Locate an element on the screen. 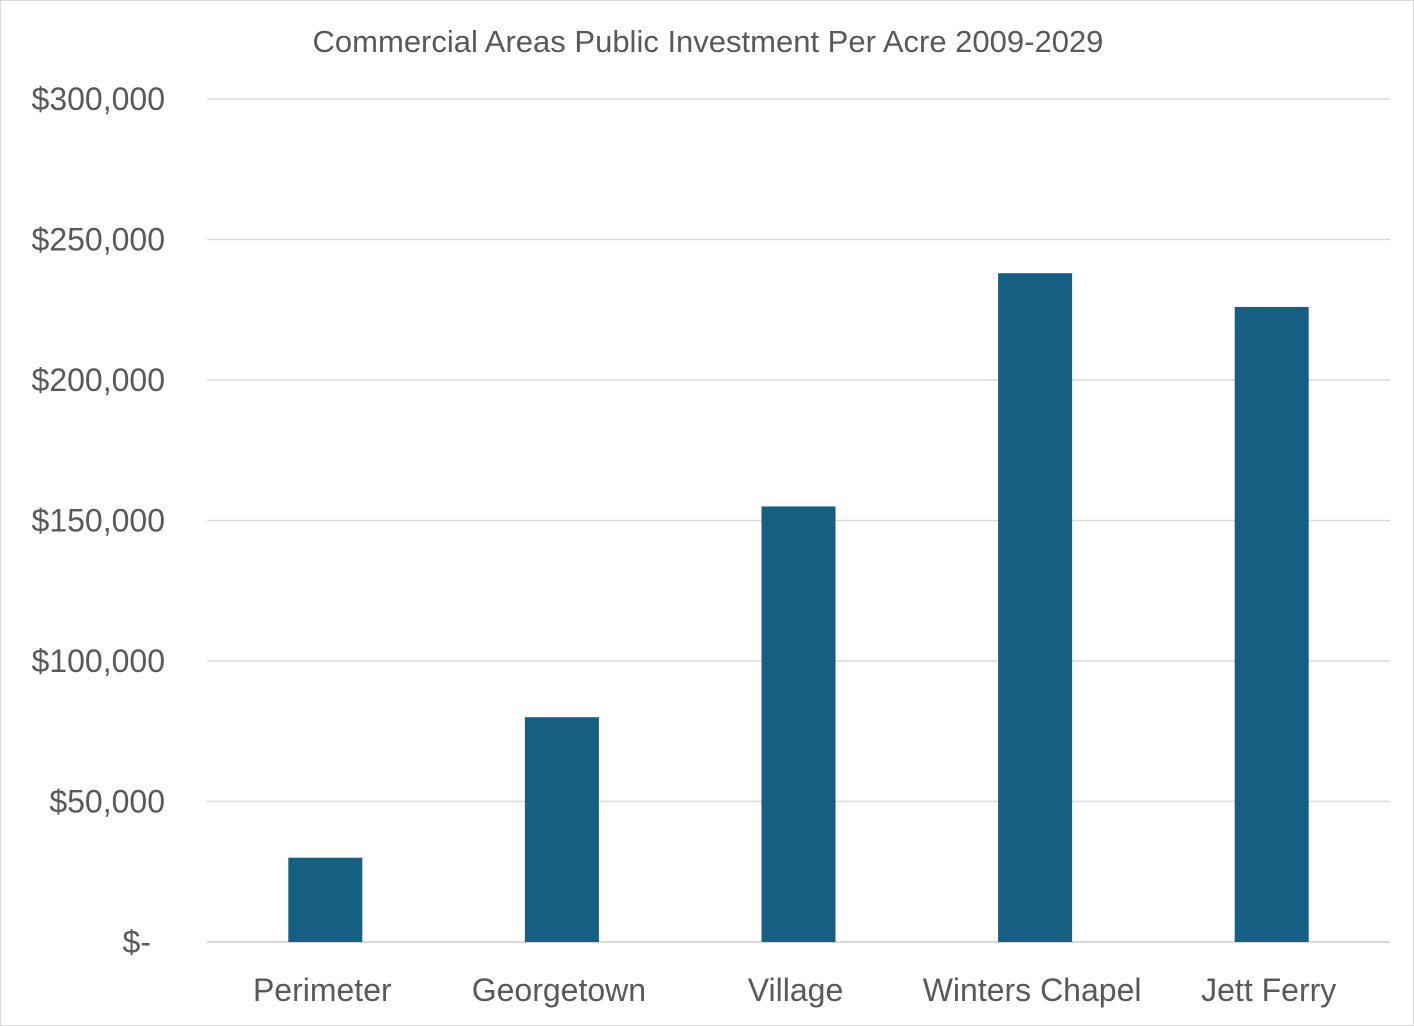 This screenshot has height=1026, width=1414. y-tick-label: $- is located at coordinates (137, 942).